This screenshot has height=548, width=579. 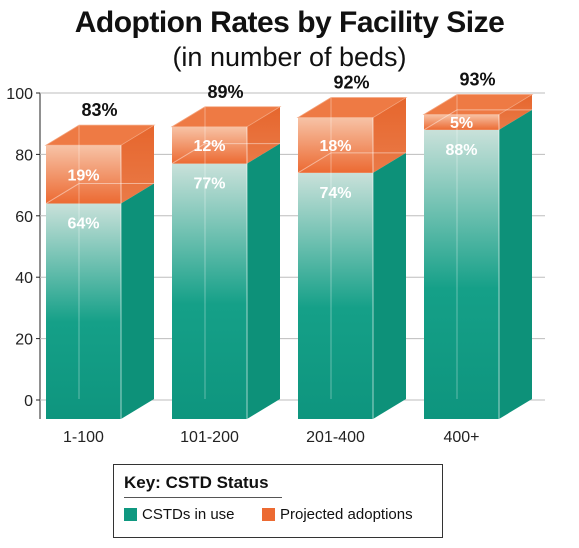 What do you see at coordinates (24, 278) in the screenshot?
I see `y-tick-label: 40` at bounding box center [24, 278].